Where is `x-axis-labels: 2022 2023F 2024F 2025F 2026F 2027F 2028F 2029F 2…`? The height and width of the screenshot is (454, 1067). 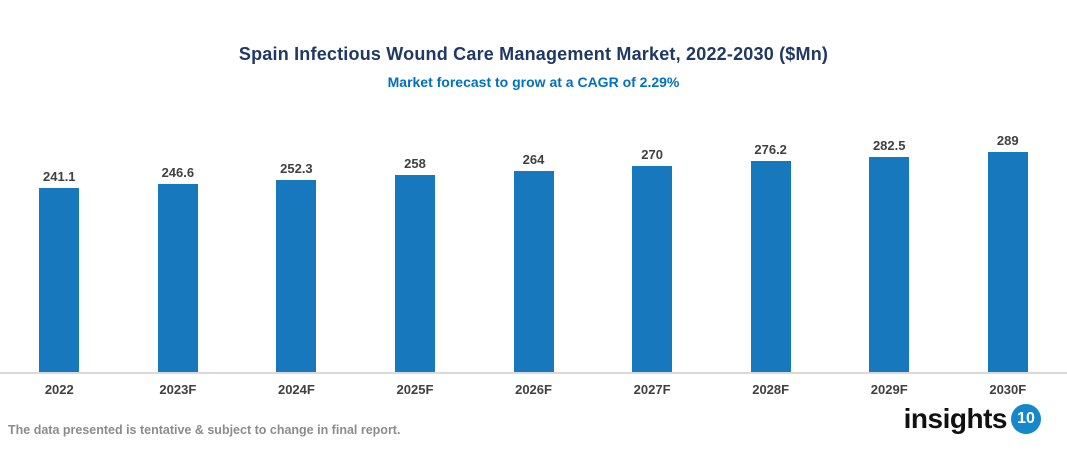 x-axis-labels: 2022 2023F 2024F 2025F 2026F 2027F 2028F 2029F 2… is located at coordinates (533, 389).